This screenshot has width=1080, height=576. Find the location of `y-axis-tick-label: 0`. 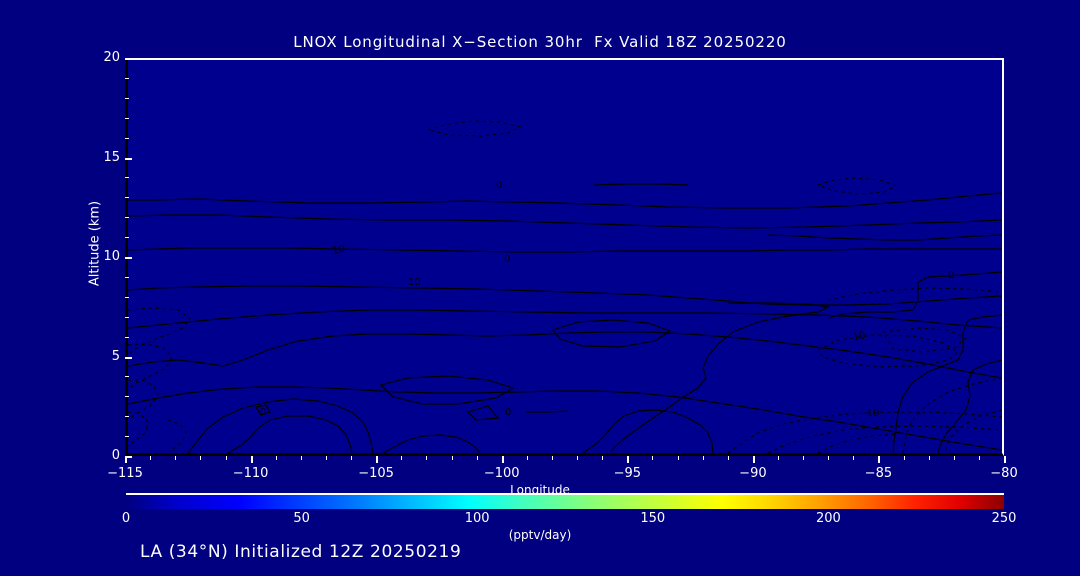

y-axis-tick-label: 0 is located at coordinates (115, 455).